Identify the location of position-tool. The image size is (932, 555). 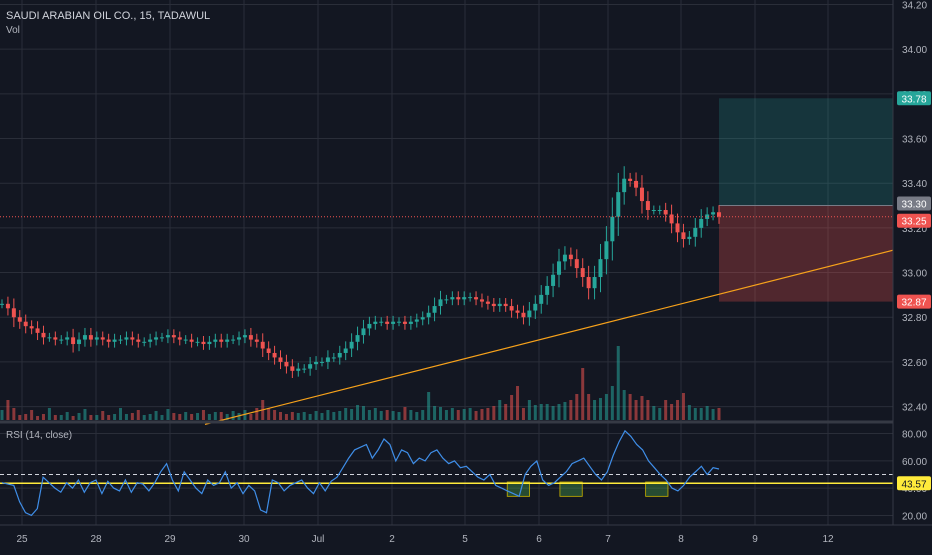
(806, 200).